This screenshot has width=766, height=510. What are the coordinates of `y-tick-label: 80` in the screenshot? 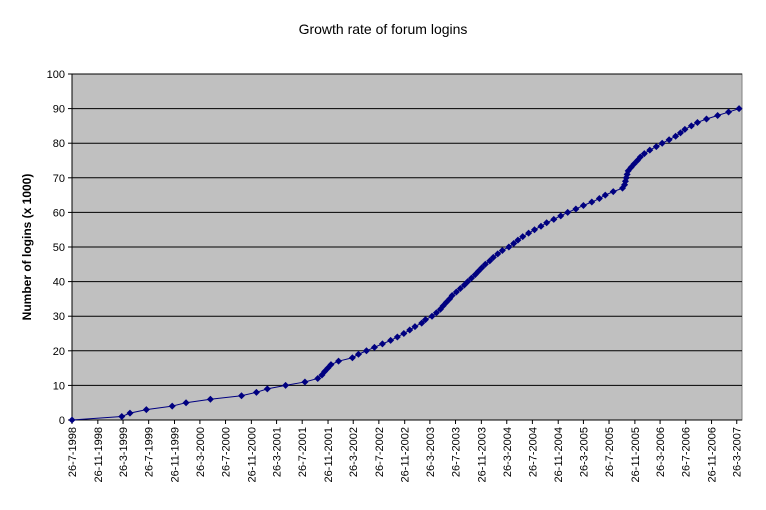 It's located at (59, 144).